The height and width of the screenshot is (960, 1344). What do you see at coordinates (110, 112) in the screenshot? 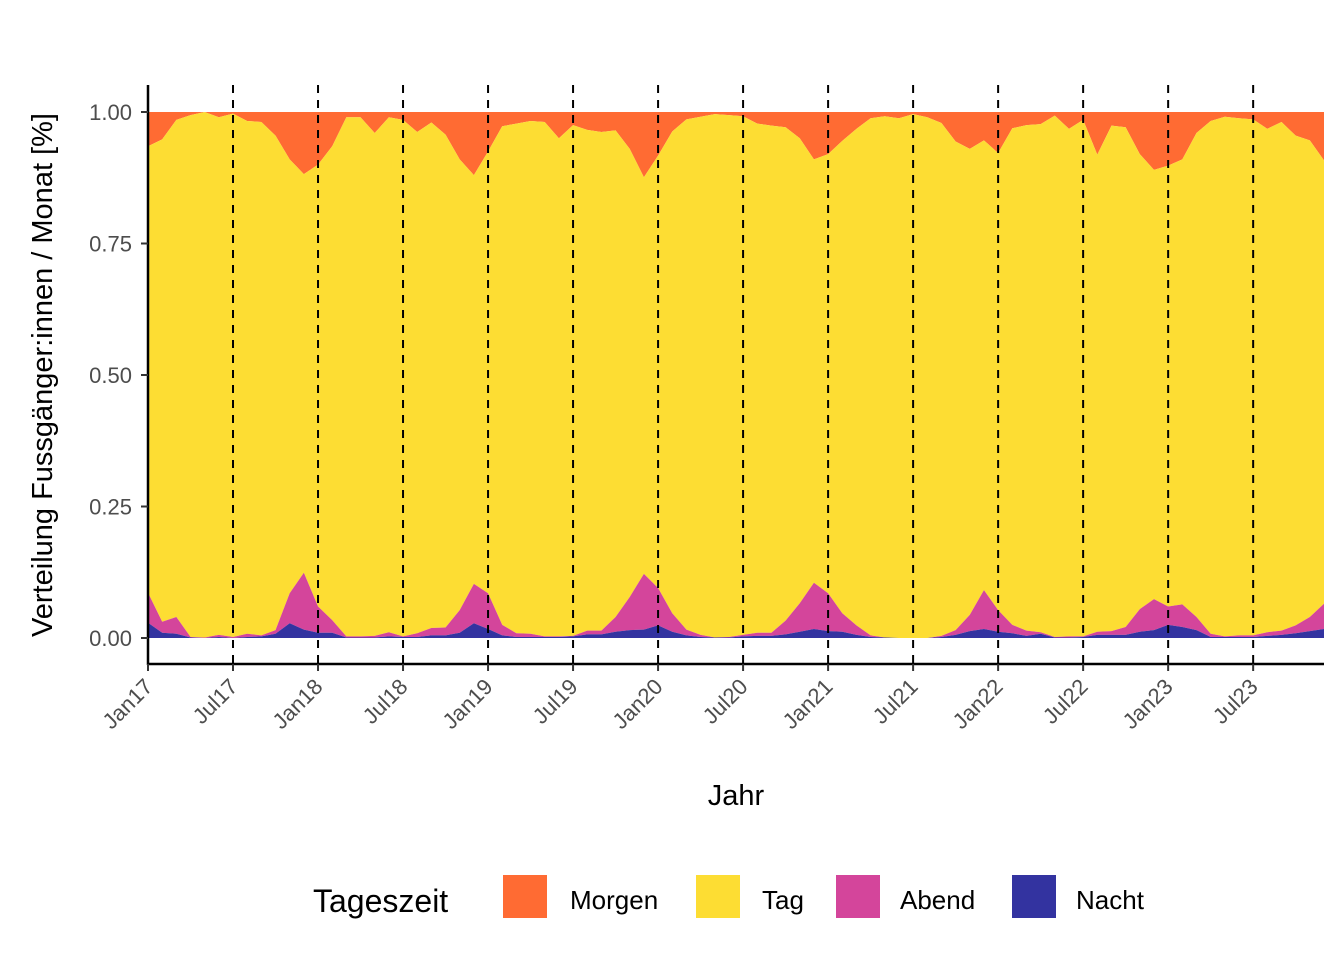
I see `y-tick-label: 1.00` at bounding box center [110, 112].